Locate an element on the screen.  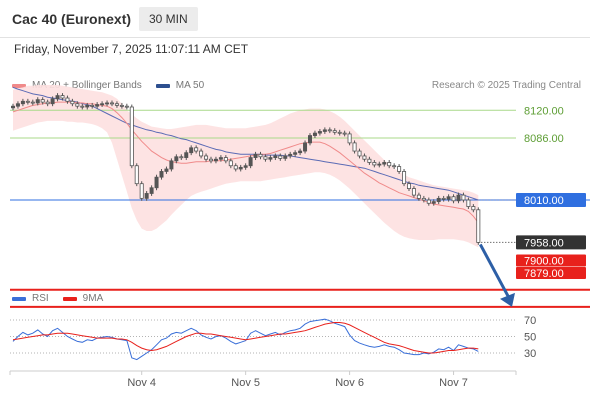
price-tag-7958.00 is located at coordinates (551, 242).